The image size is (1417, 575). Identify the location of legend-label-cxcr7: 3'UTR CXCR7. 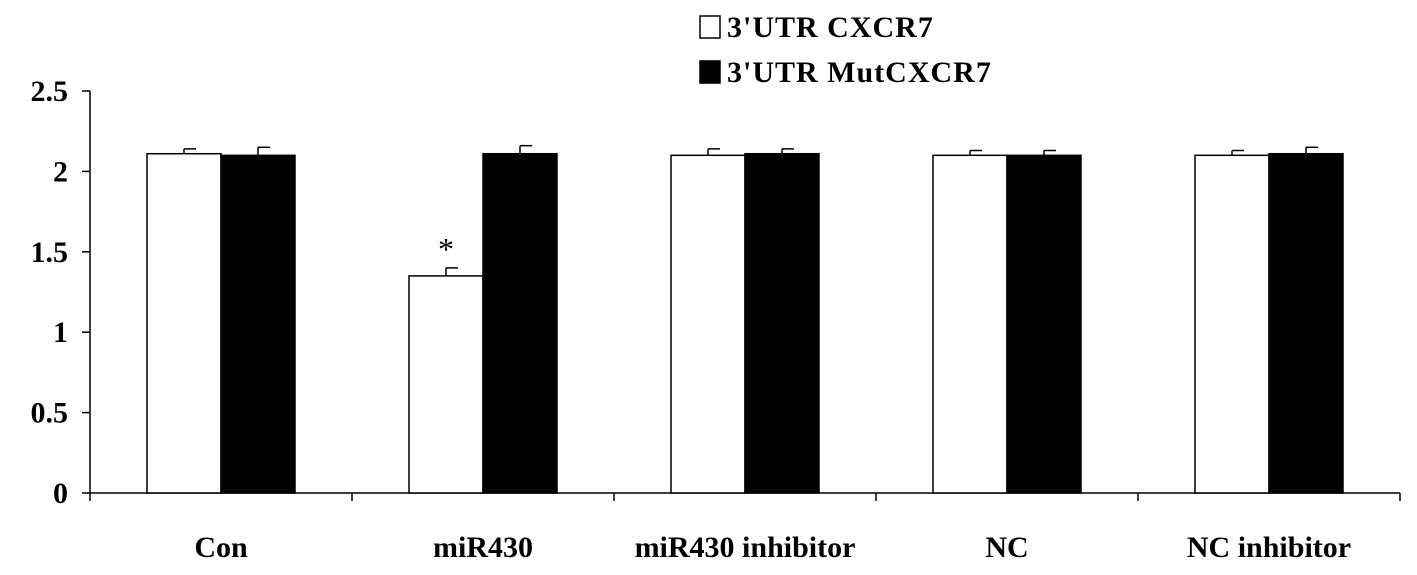
(830, 27).